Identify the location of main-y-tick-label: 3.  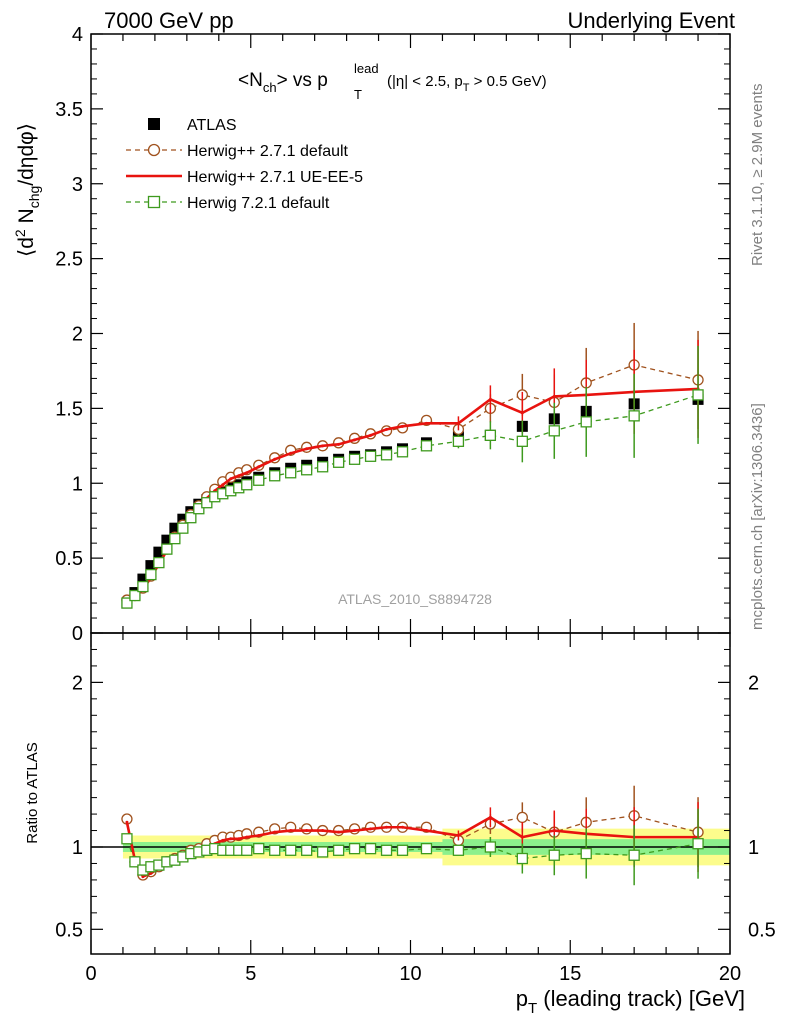
(77, 185).